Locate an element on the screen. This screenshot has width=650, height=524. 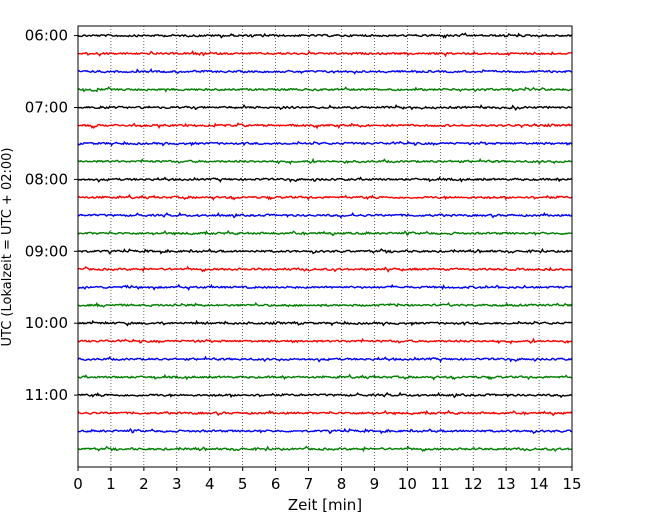
x-axis-ticks: 0 1 2 3 4 5 6 7 8 9 10 11 12 13 14 15 is located at coordinates (327, 480).